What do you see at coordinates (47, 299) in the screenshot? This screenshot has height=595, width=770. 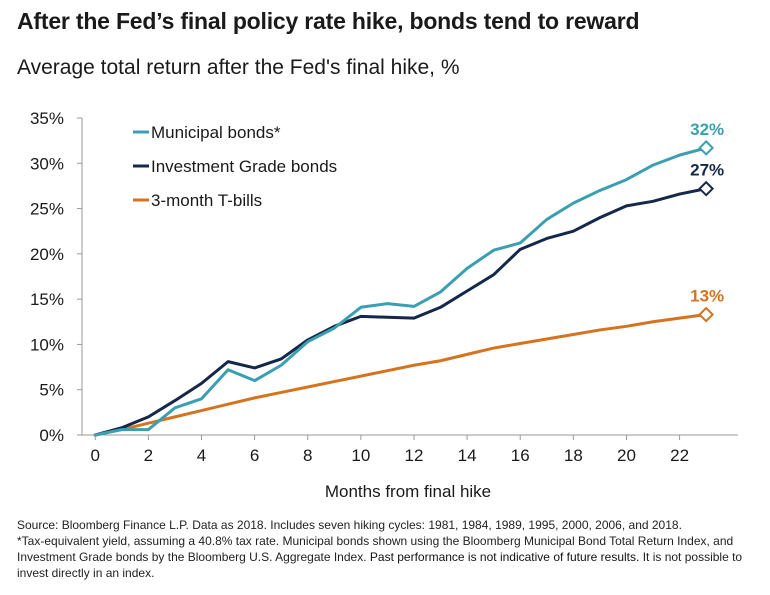 I see `y-tick-label: 15%` at bounding box center [47, 299].